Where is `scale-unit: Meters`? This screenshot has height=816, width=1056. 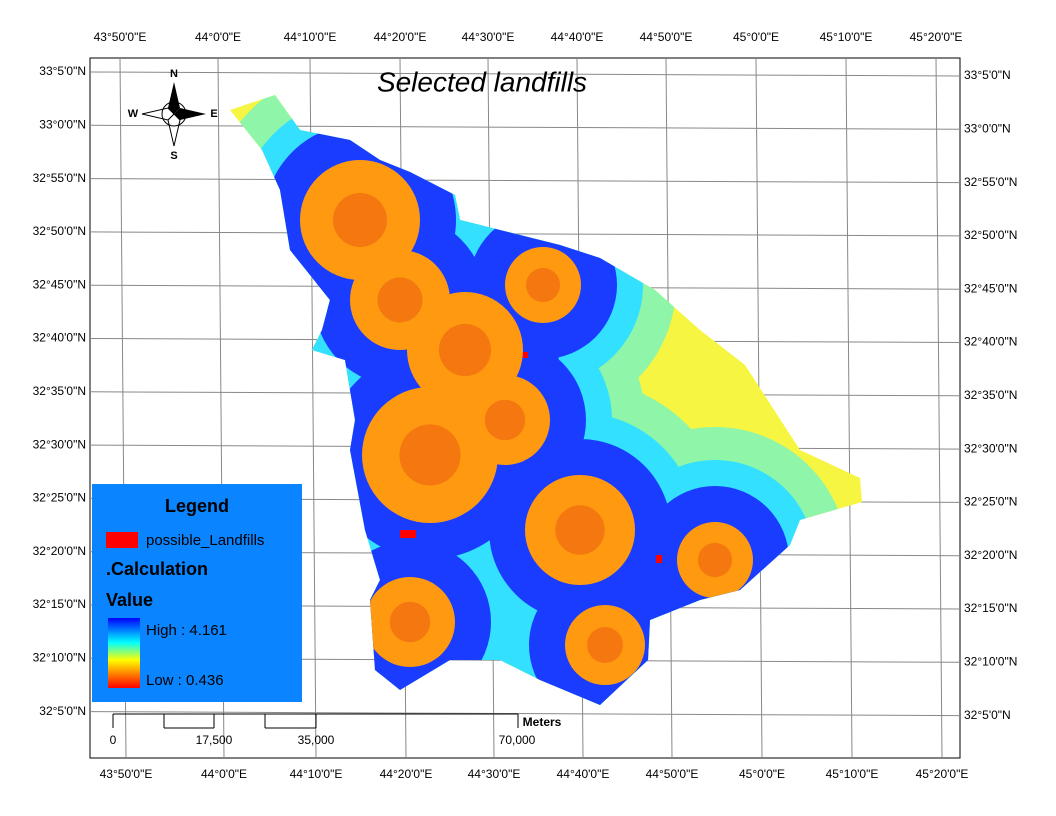 scale-unit: Meters is located at coordinates (542, 722).